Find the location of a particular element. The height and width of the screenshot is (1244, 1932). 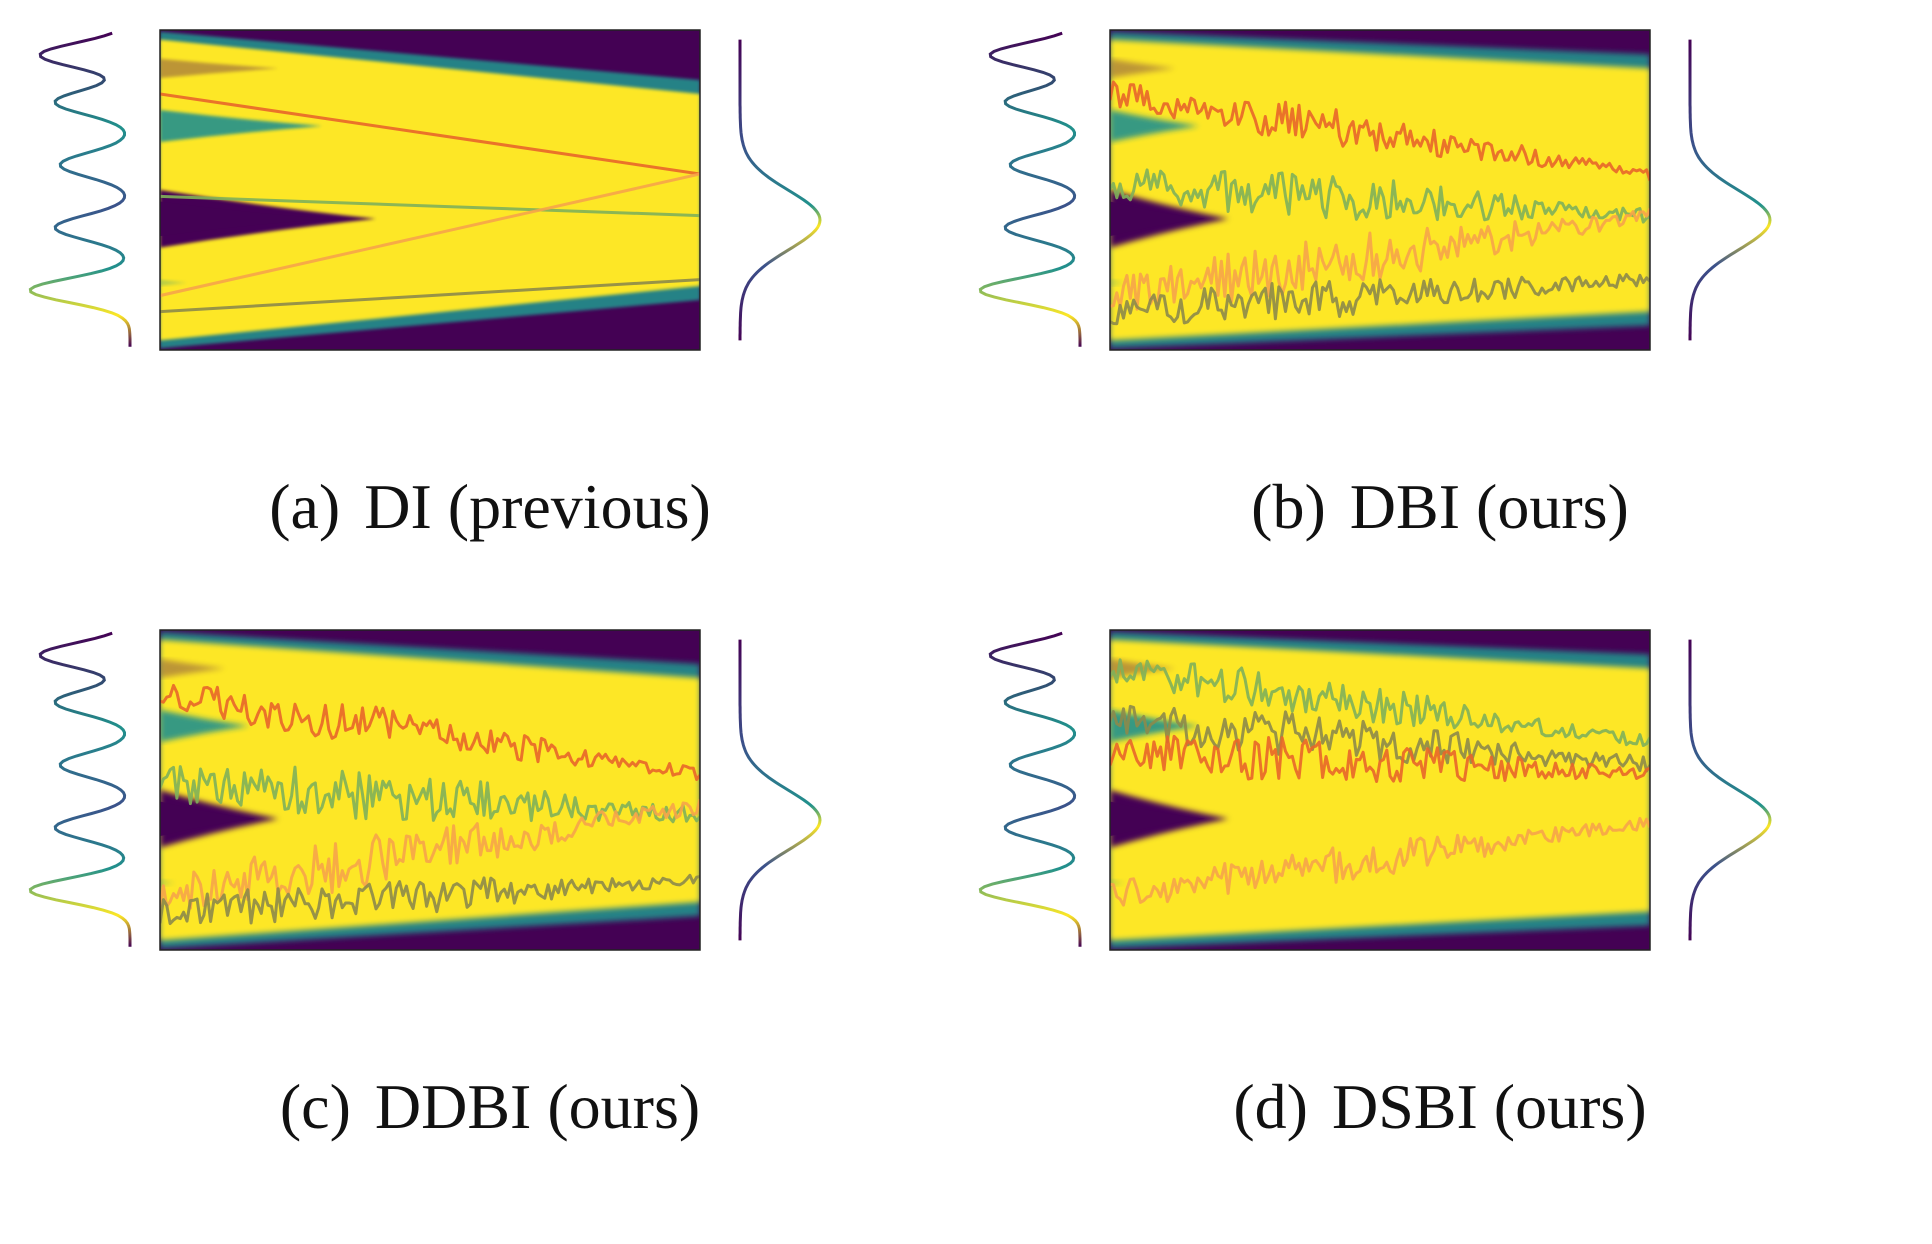

caption-c: (c) DDBI (ours) is located at coordinates (490, 1107).